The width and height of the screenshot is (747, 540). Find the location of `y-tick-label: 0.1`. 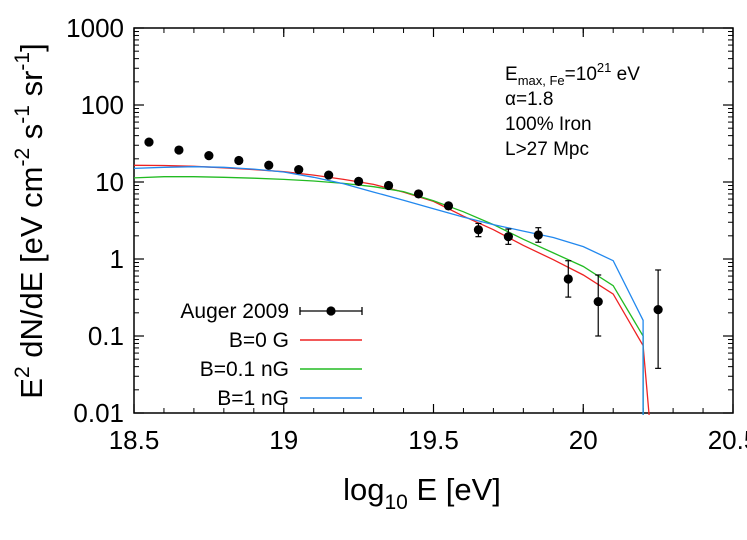

y-tick-label: 0.1 is located at coordinates (106, 336).